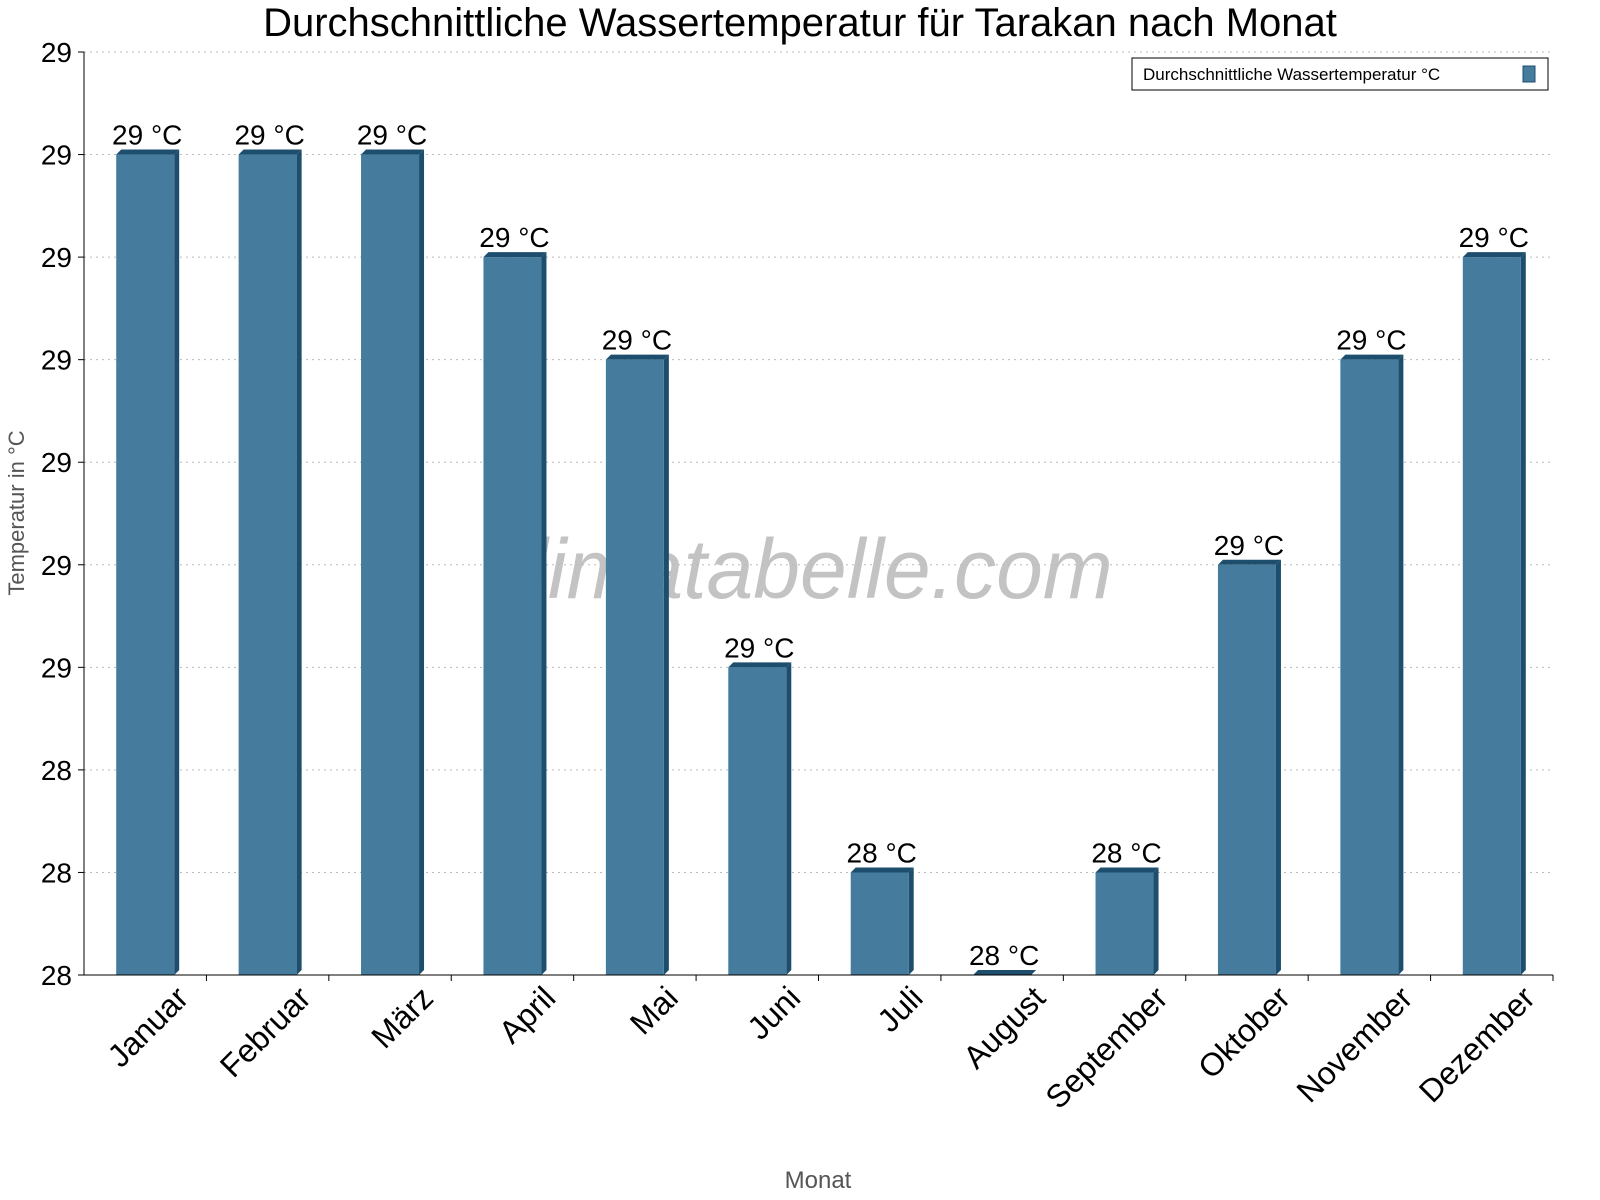 The image size is (1600, 1200). What do you see at coordinates (265, 1031) in the screenshot?
I see `x-tick-label: Februar` at bounding box center [265, 1031].